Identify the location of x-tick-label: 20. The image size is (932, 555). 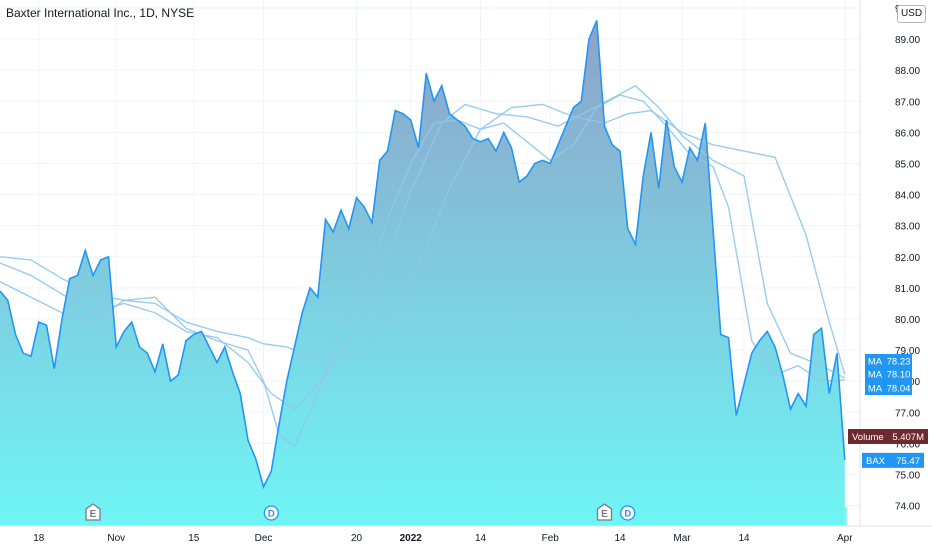
(357, 538).